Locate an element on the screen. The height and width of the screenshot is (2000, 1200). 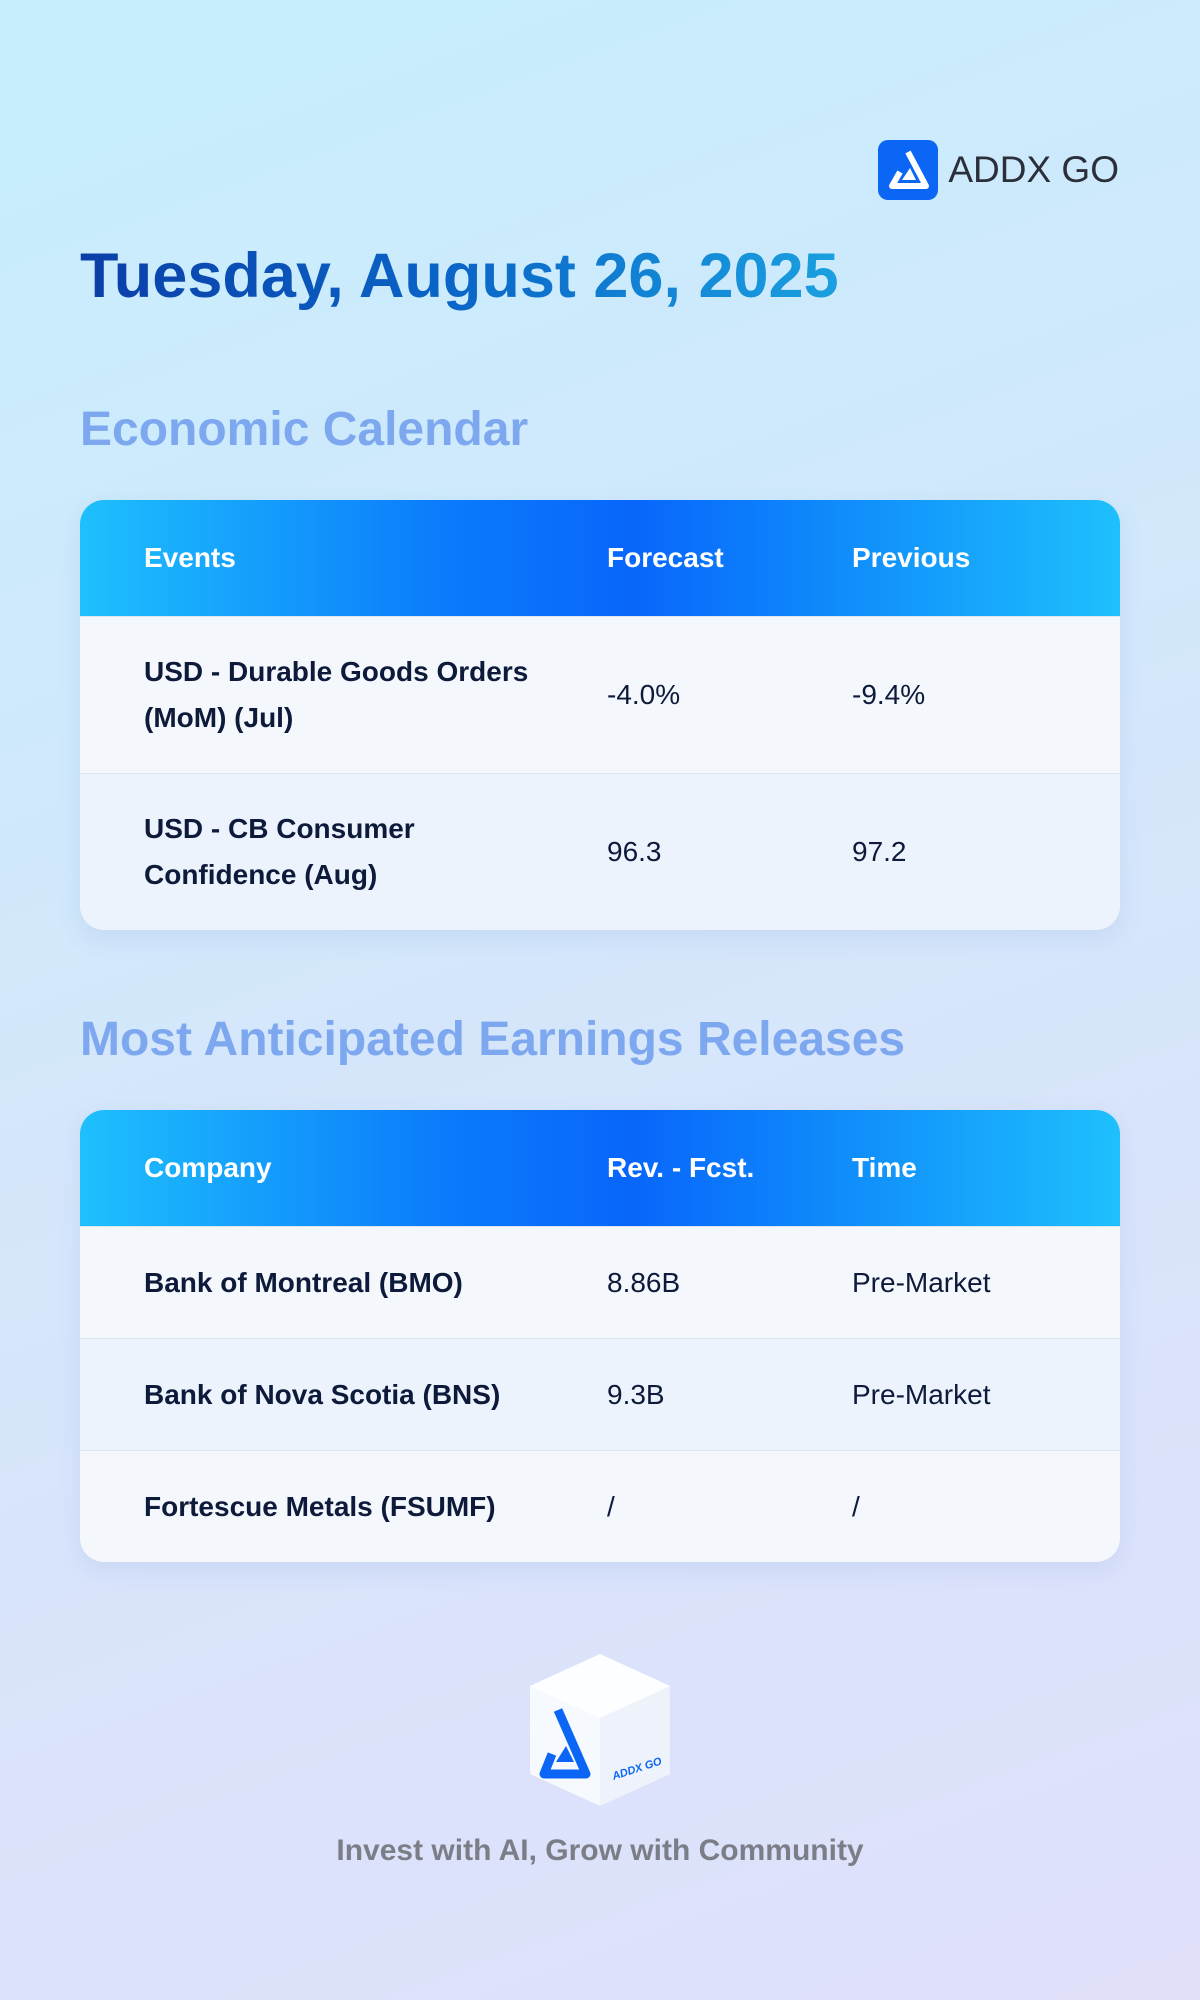
table-row: Bank of Nova Scotia (BNS) 9.3B Pre-Market is located at coordinates (600, 1394).